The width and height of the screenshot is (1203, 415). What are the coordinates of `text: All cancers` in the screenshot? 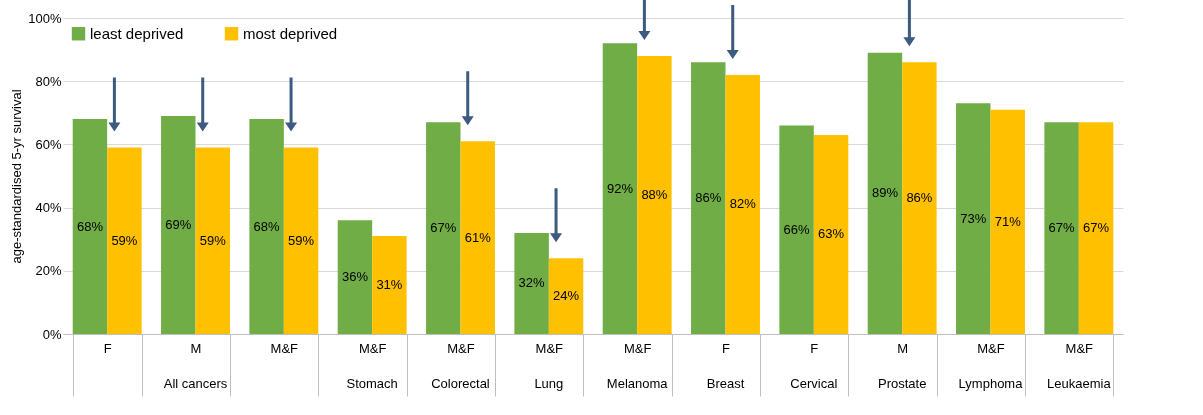 It's located at (195, 383).